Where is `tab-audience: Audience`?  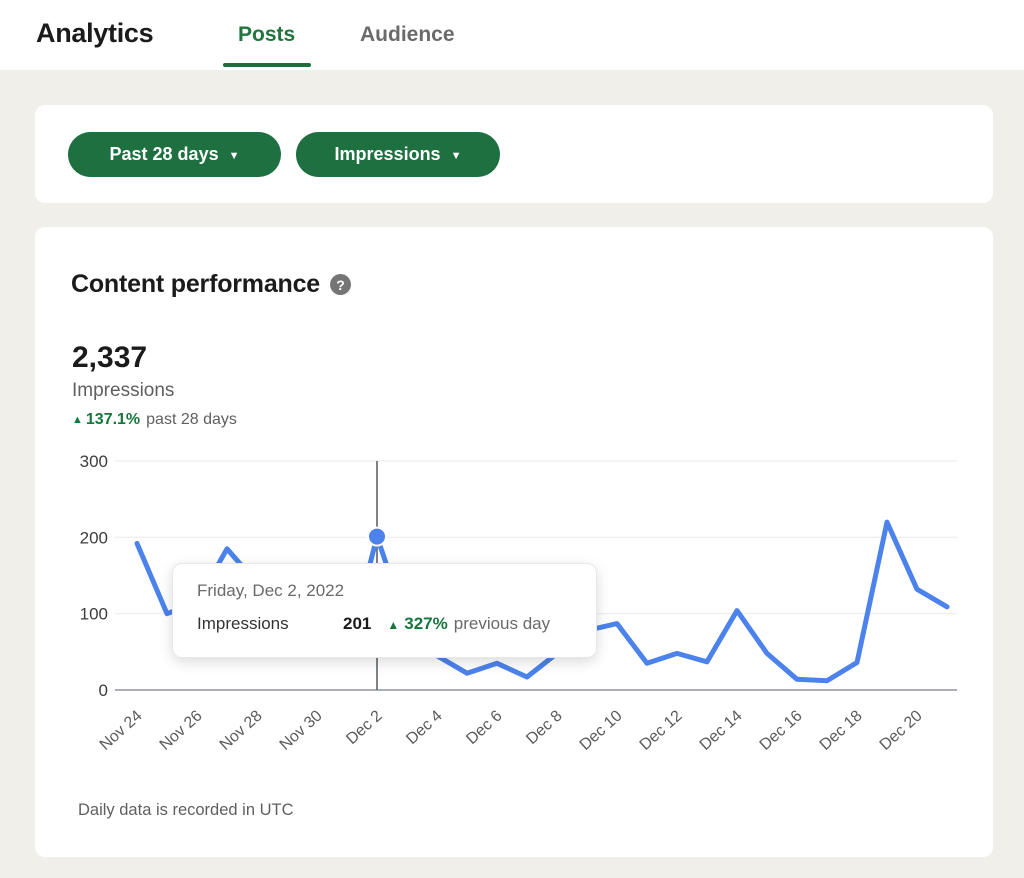
tab-audience: Audience is located at coordinates (407, 34).